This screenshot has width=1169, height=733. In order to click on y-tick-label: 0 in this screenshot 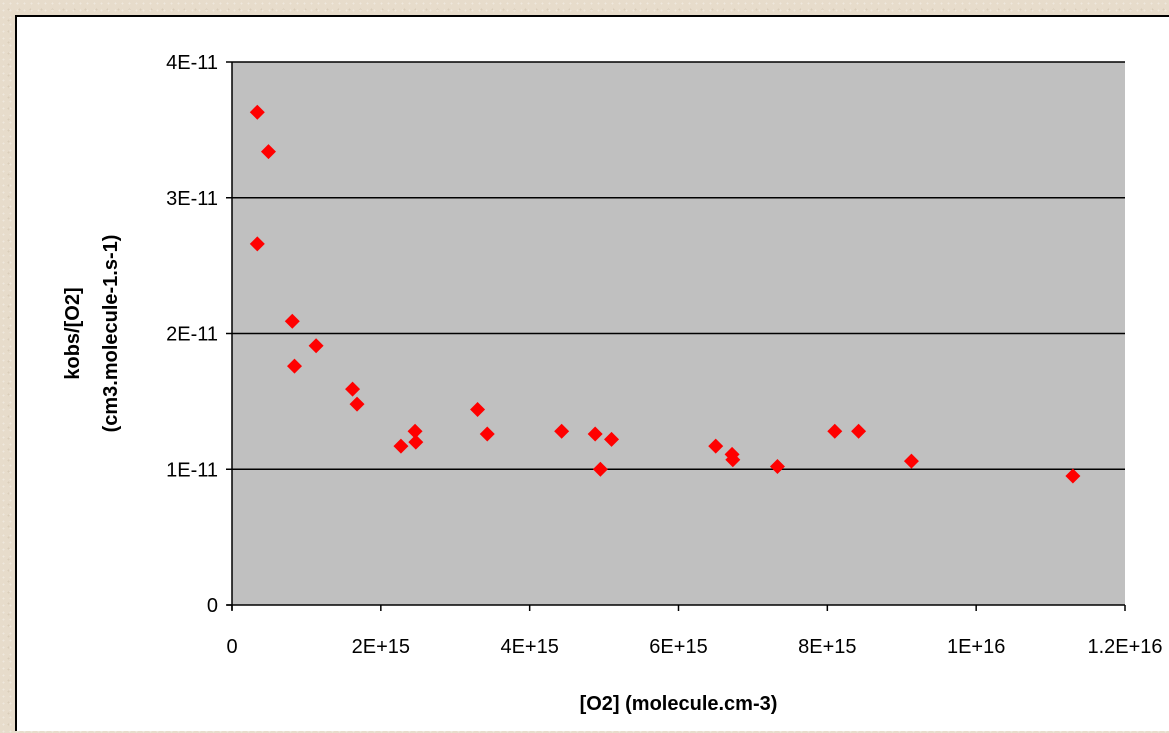, I will do `click(212, 606)`.